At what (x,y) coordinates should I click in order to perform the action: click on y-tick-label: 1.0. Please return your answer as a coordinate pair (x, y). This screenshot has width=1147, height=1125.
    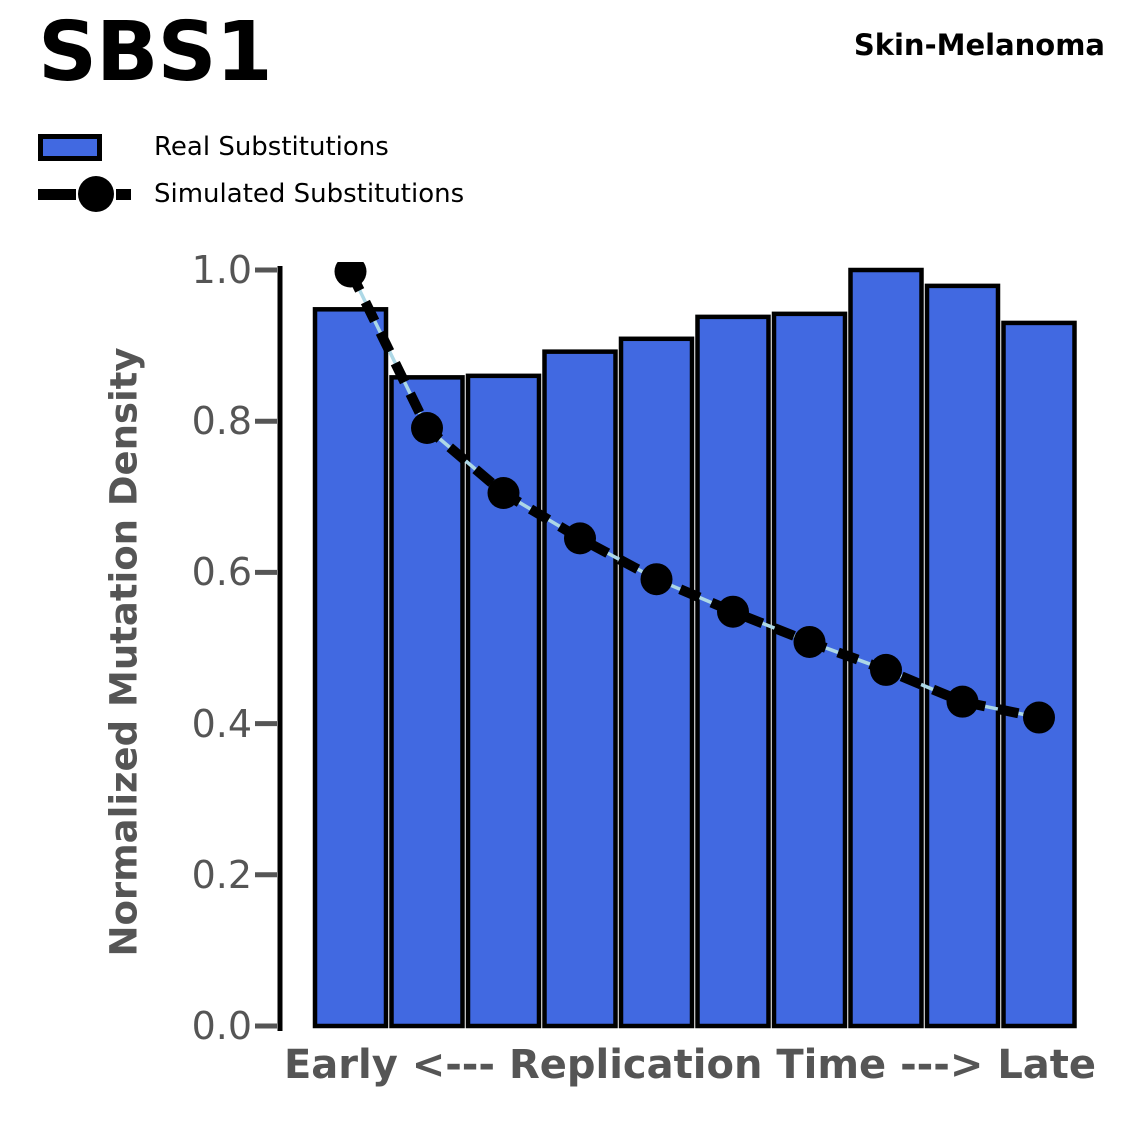
    Looking at the image, I should click on (221, 270).